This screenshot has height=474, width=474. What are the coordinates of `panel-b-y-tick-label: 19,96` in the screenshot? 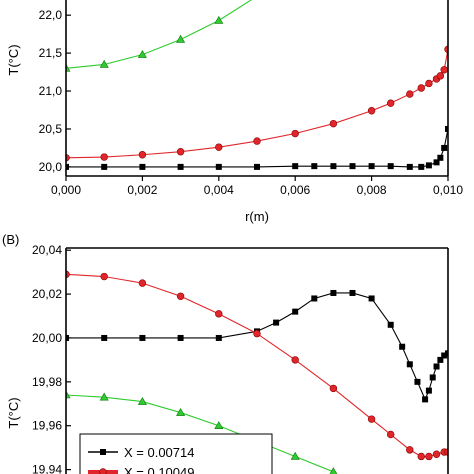 It's located at (47, 426).